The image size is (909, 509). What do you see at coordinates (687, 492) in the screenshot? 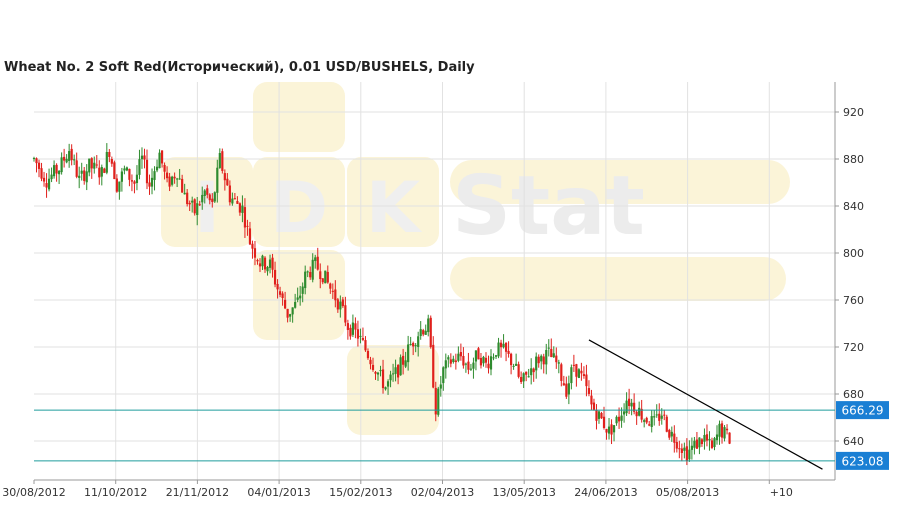
I see `x-tick-label: 05/08/2013` at bounding box center [687, 492].